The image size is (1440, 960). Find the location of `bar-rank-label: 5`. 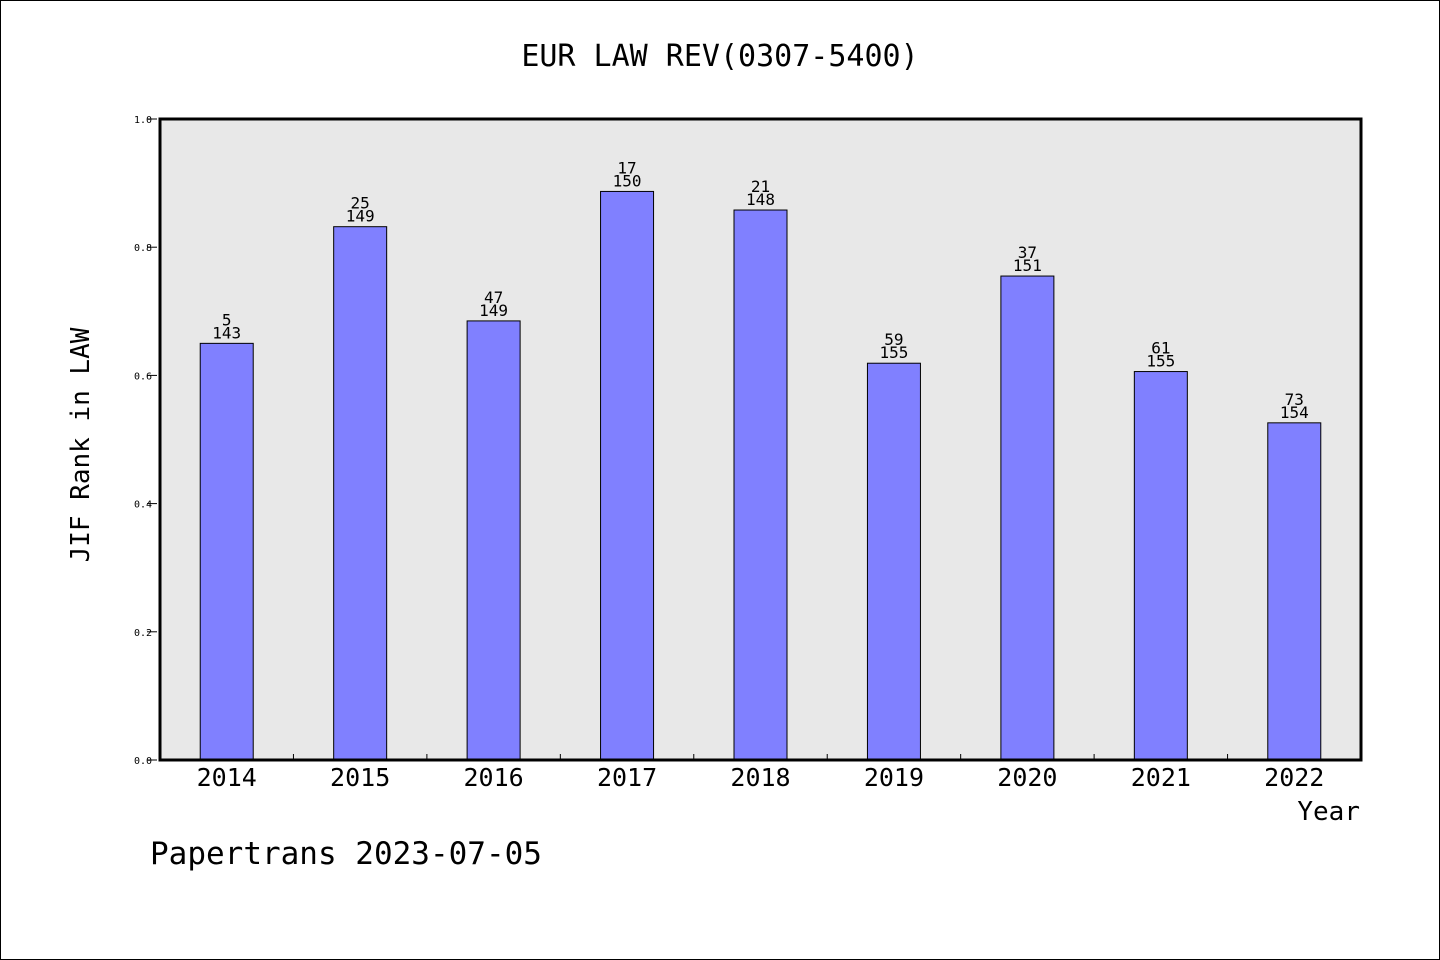

bar-rank-label: 5 is located at coordinates (227, 319).